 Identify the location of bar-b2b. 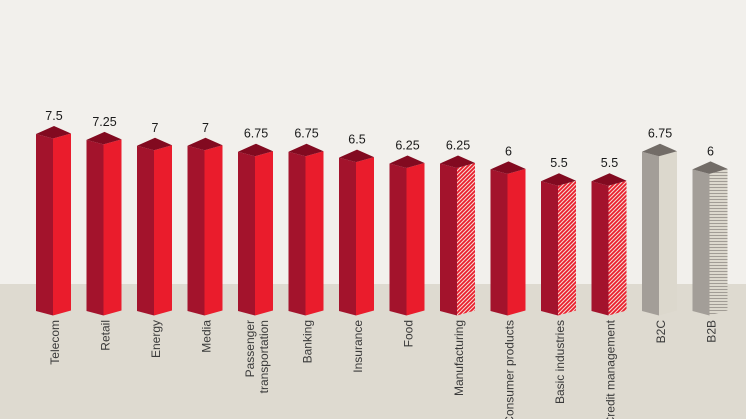
(710, 238).